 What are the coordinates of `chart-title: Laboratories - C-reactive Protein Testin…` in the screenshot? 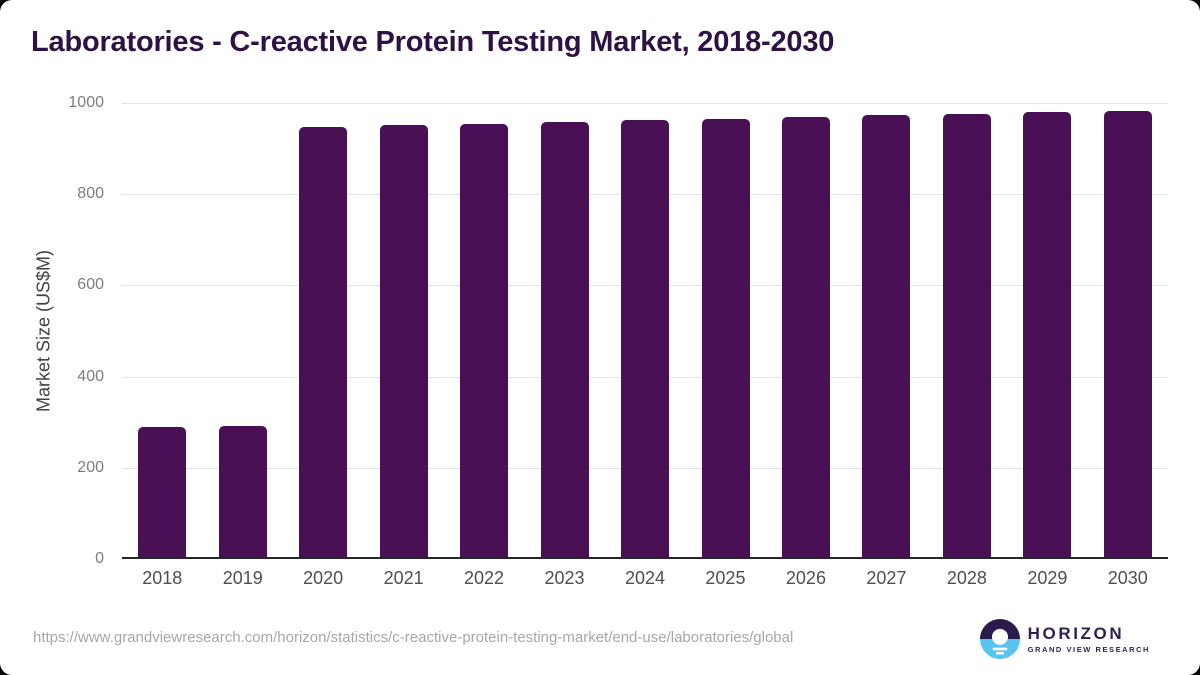 It's located at (433, 42).